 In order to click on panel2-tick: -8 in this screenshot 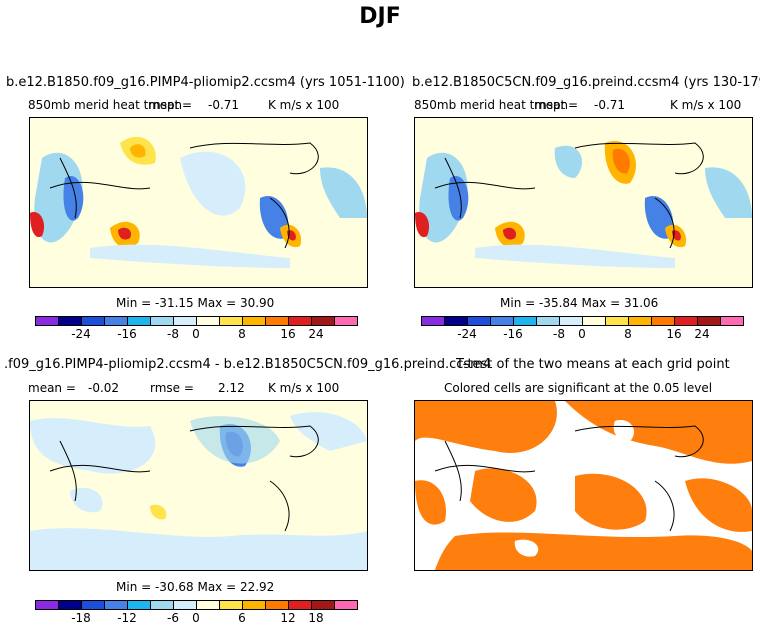, I will do `click(559, 334)`.